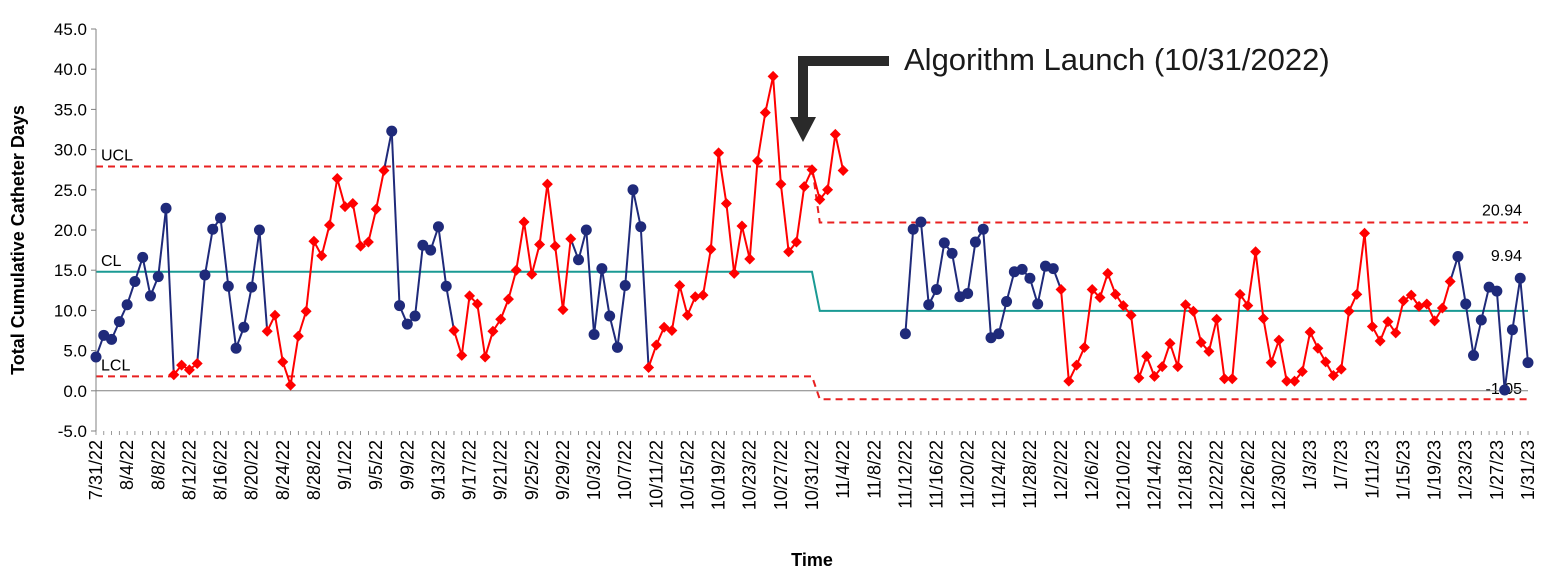 This screenshot has width=1551, height=585. What do you see at coordinates (532, 470) in the screenshot?
I see `x-tick-label: 9/25/22` at bounding box center [532, 470].